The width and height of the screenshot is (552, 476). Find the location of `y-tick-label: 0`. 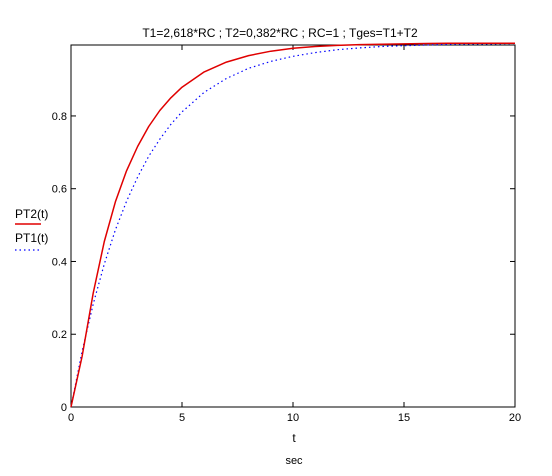

y-tick-label: 0 is located at coordinates (64, 408).